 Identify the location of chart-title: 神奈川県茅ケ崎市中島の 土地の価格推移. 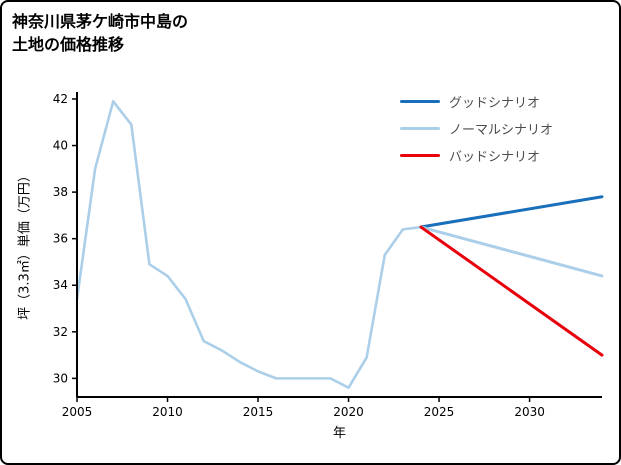
(100, 33).